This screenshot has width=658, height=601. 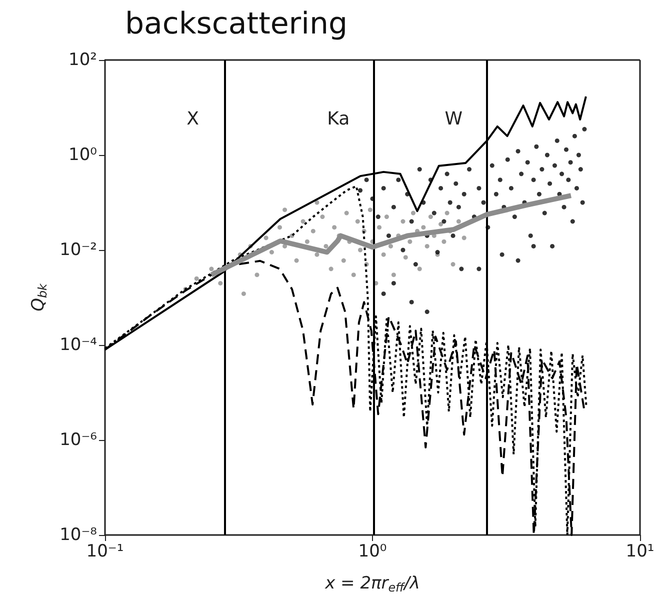 What do you see at coordinates (453, 119) in the screenshot?
I see `ref-line-label: W` at bounding box center [453, 119].